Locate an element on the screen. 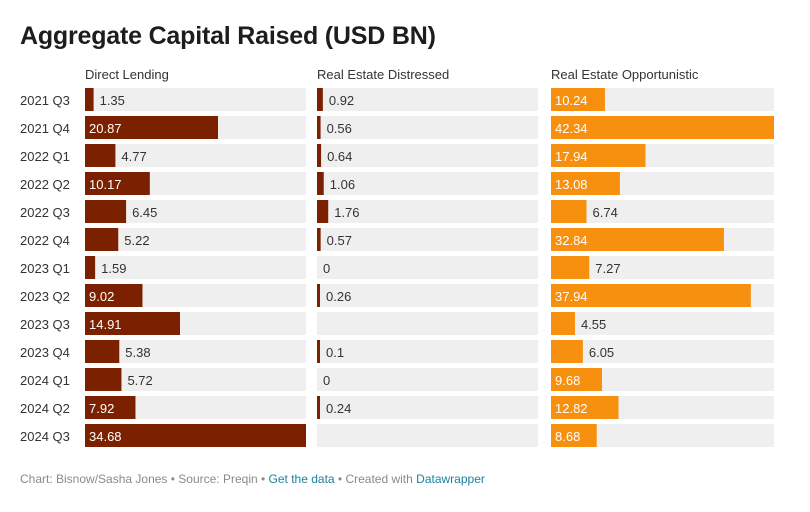 Image resolution: width=810 pixels, height=512 pixels. get-the-data-link: Get the data is located at coordinates (301, 479).